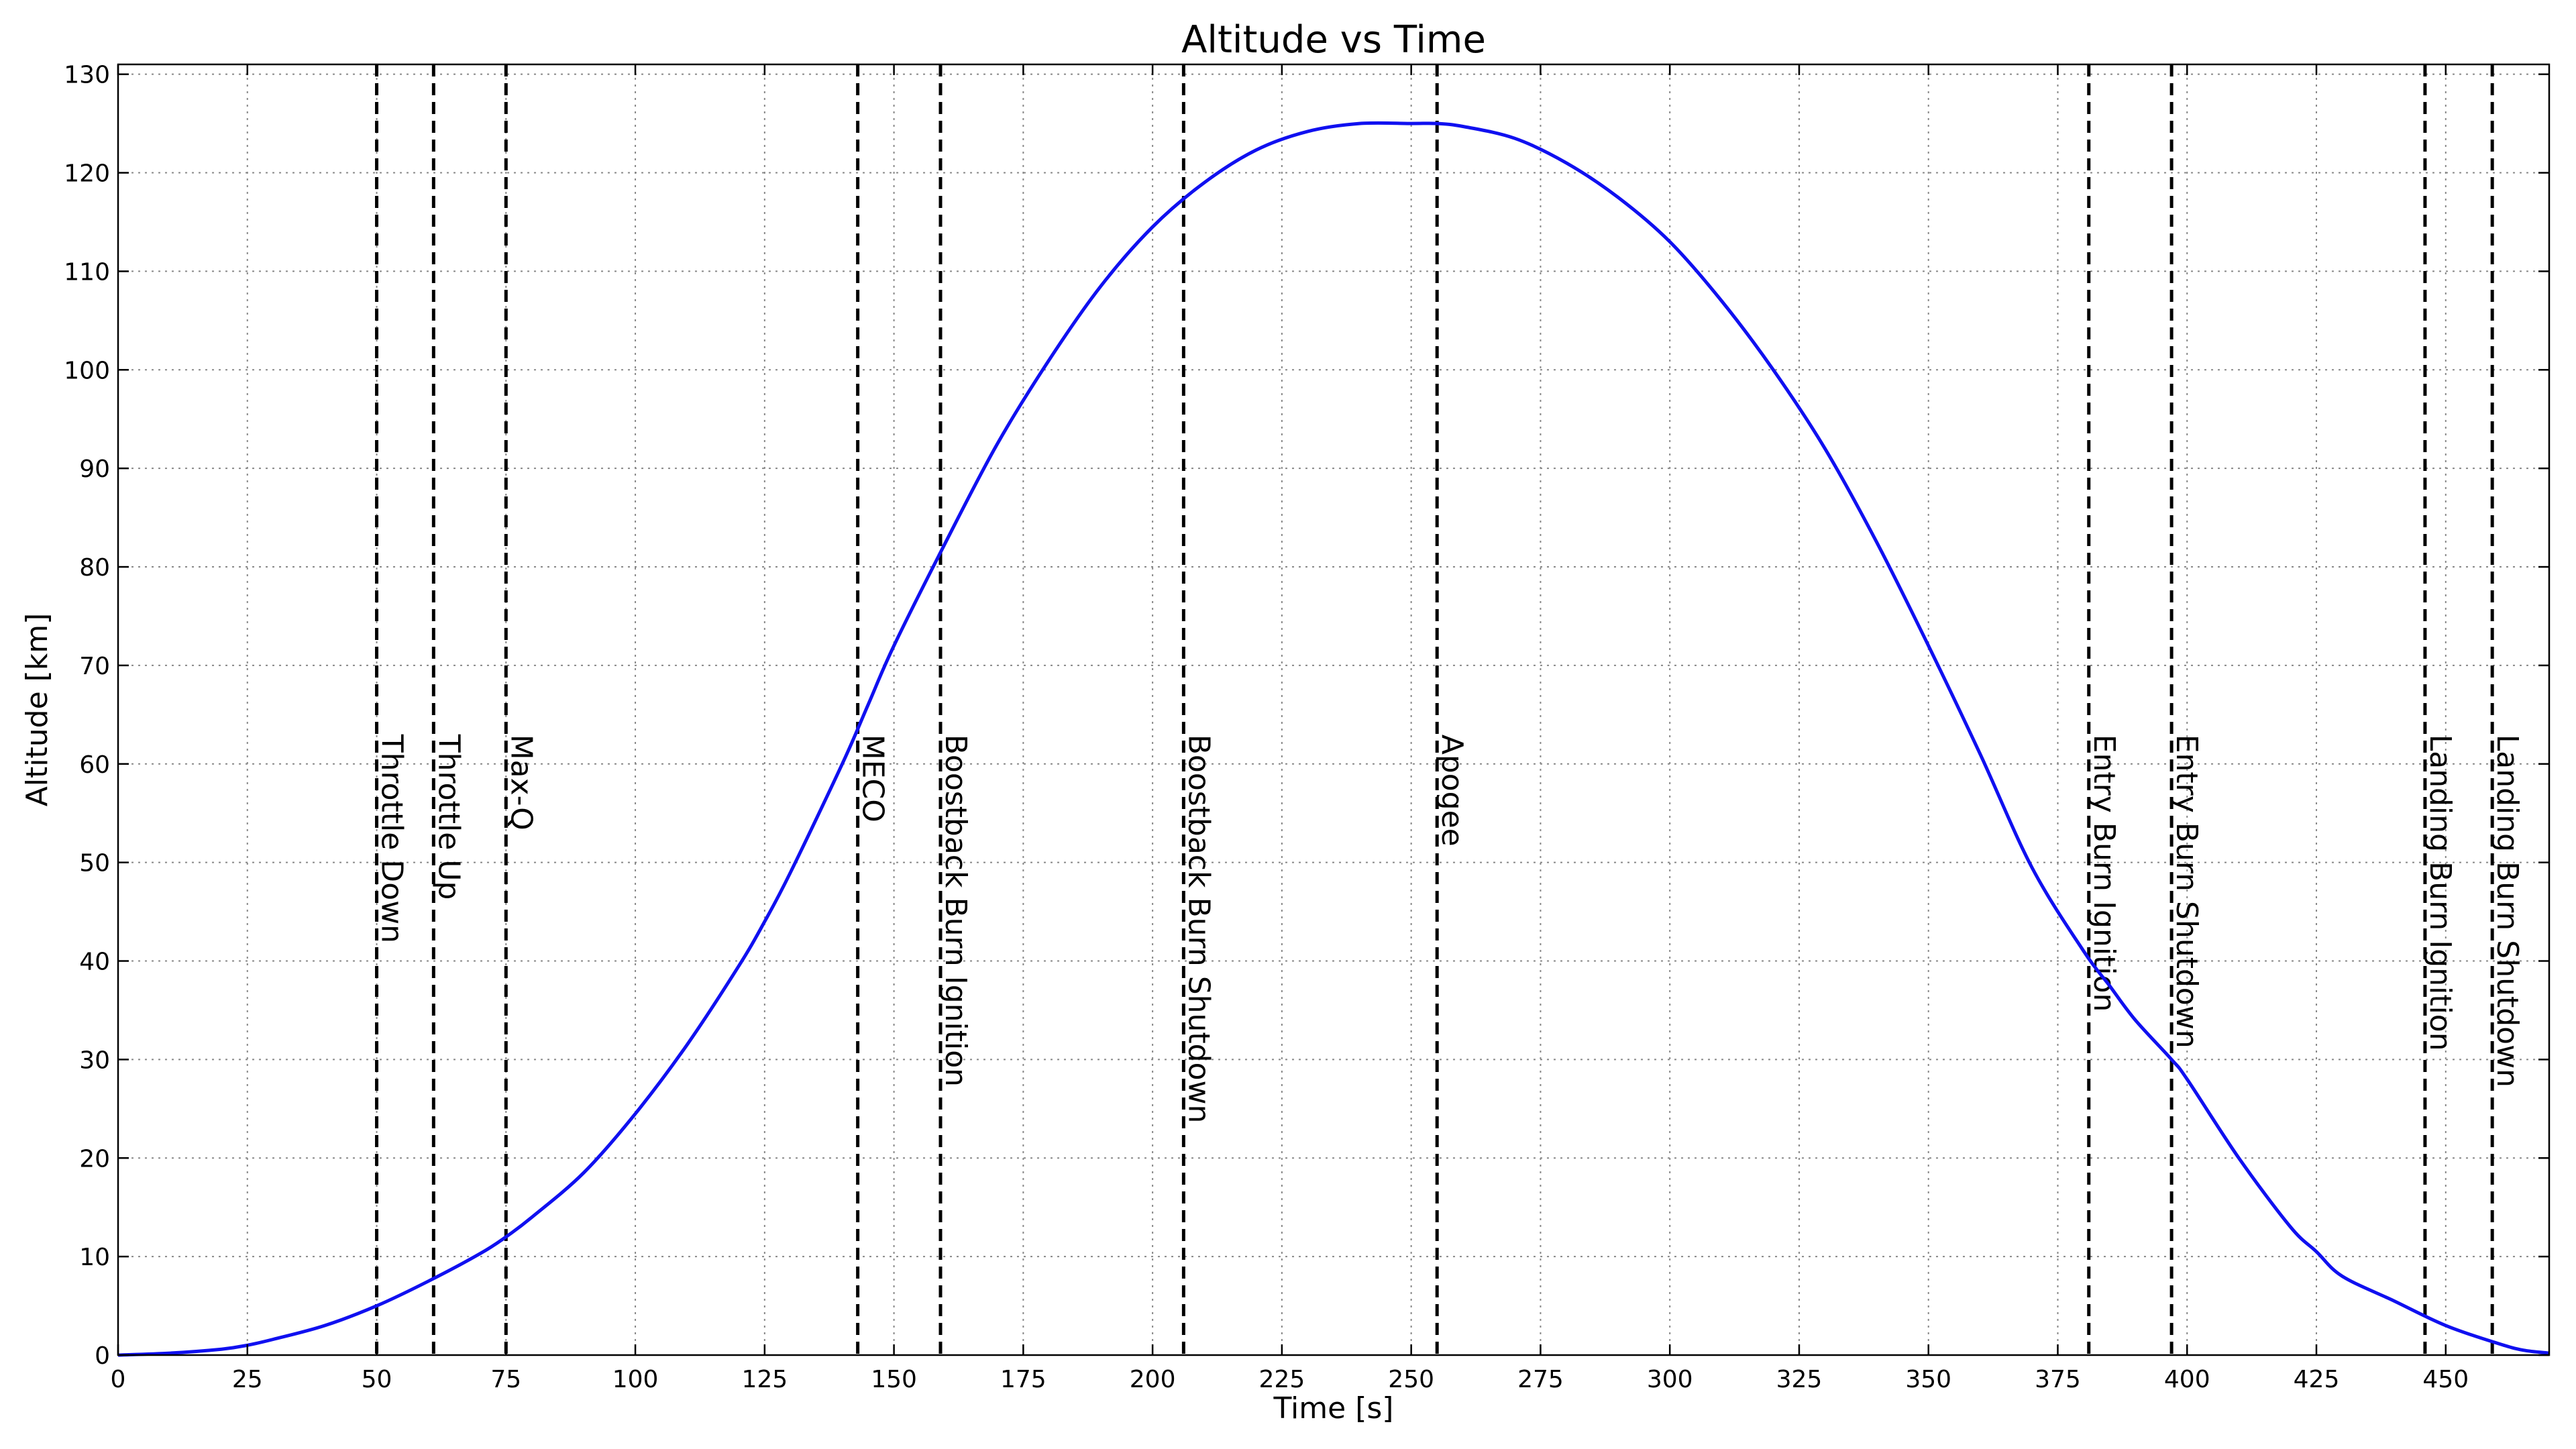 The width and height of the screenshot is (2576, 1449). What do you see at coordinates (37, 710) in the screenshot?
I see `y-axis-label: Altitude [km]` at bounding box center [37, 710].